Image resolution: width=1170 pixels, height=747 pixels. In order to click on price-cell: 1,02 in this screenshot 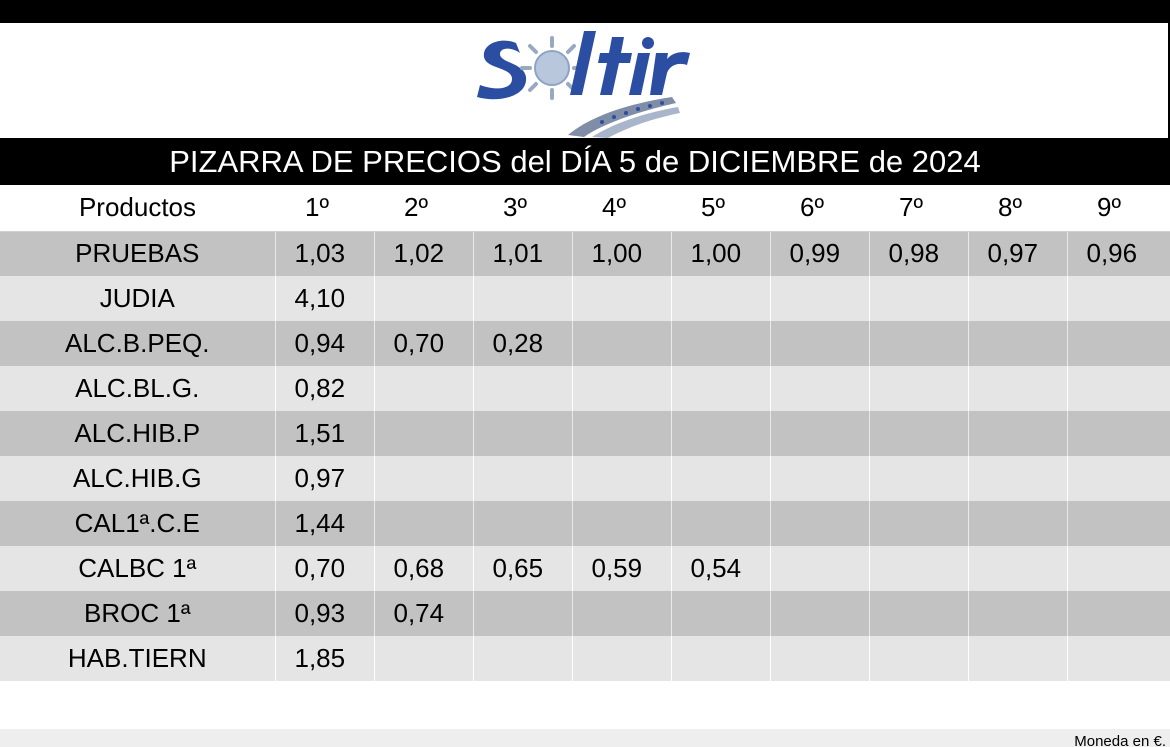, I will do `click(423, 253)`.